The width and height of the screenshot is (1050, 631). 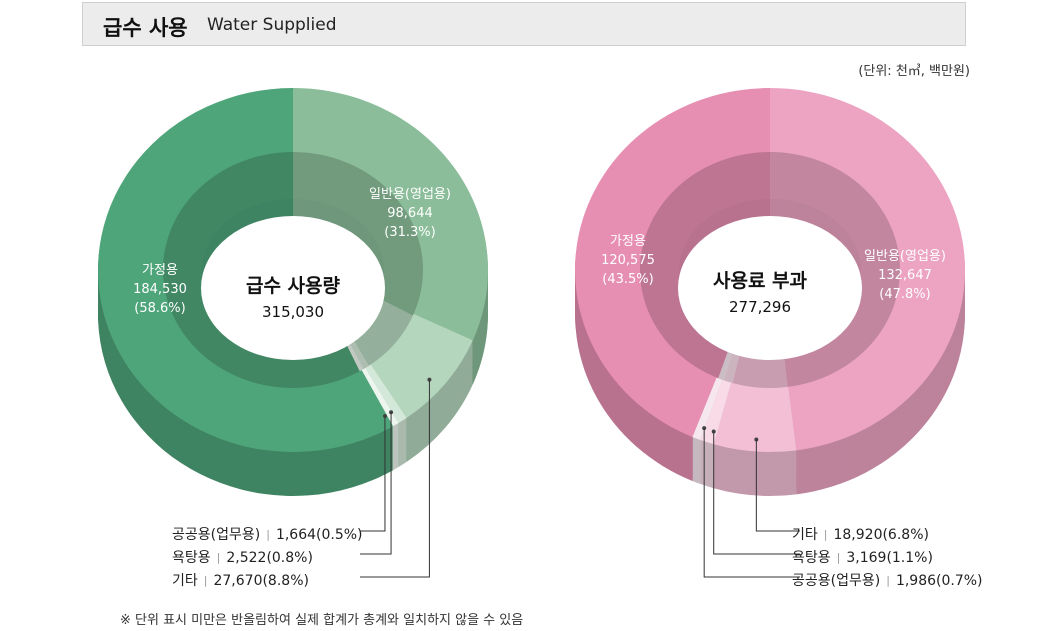 I want to click on chart1-center-hole, so click(x=770, y=288).